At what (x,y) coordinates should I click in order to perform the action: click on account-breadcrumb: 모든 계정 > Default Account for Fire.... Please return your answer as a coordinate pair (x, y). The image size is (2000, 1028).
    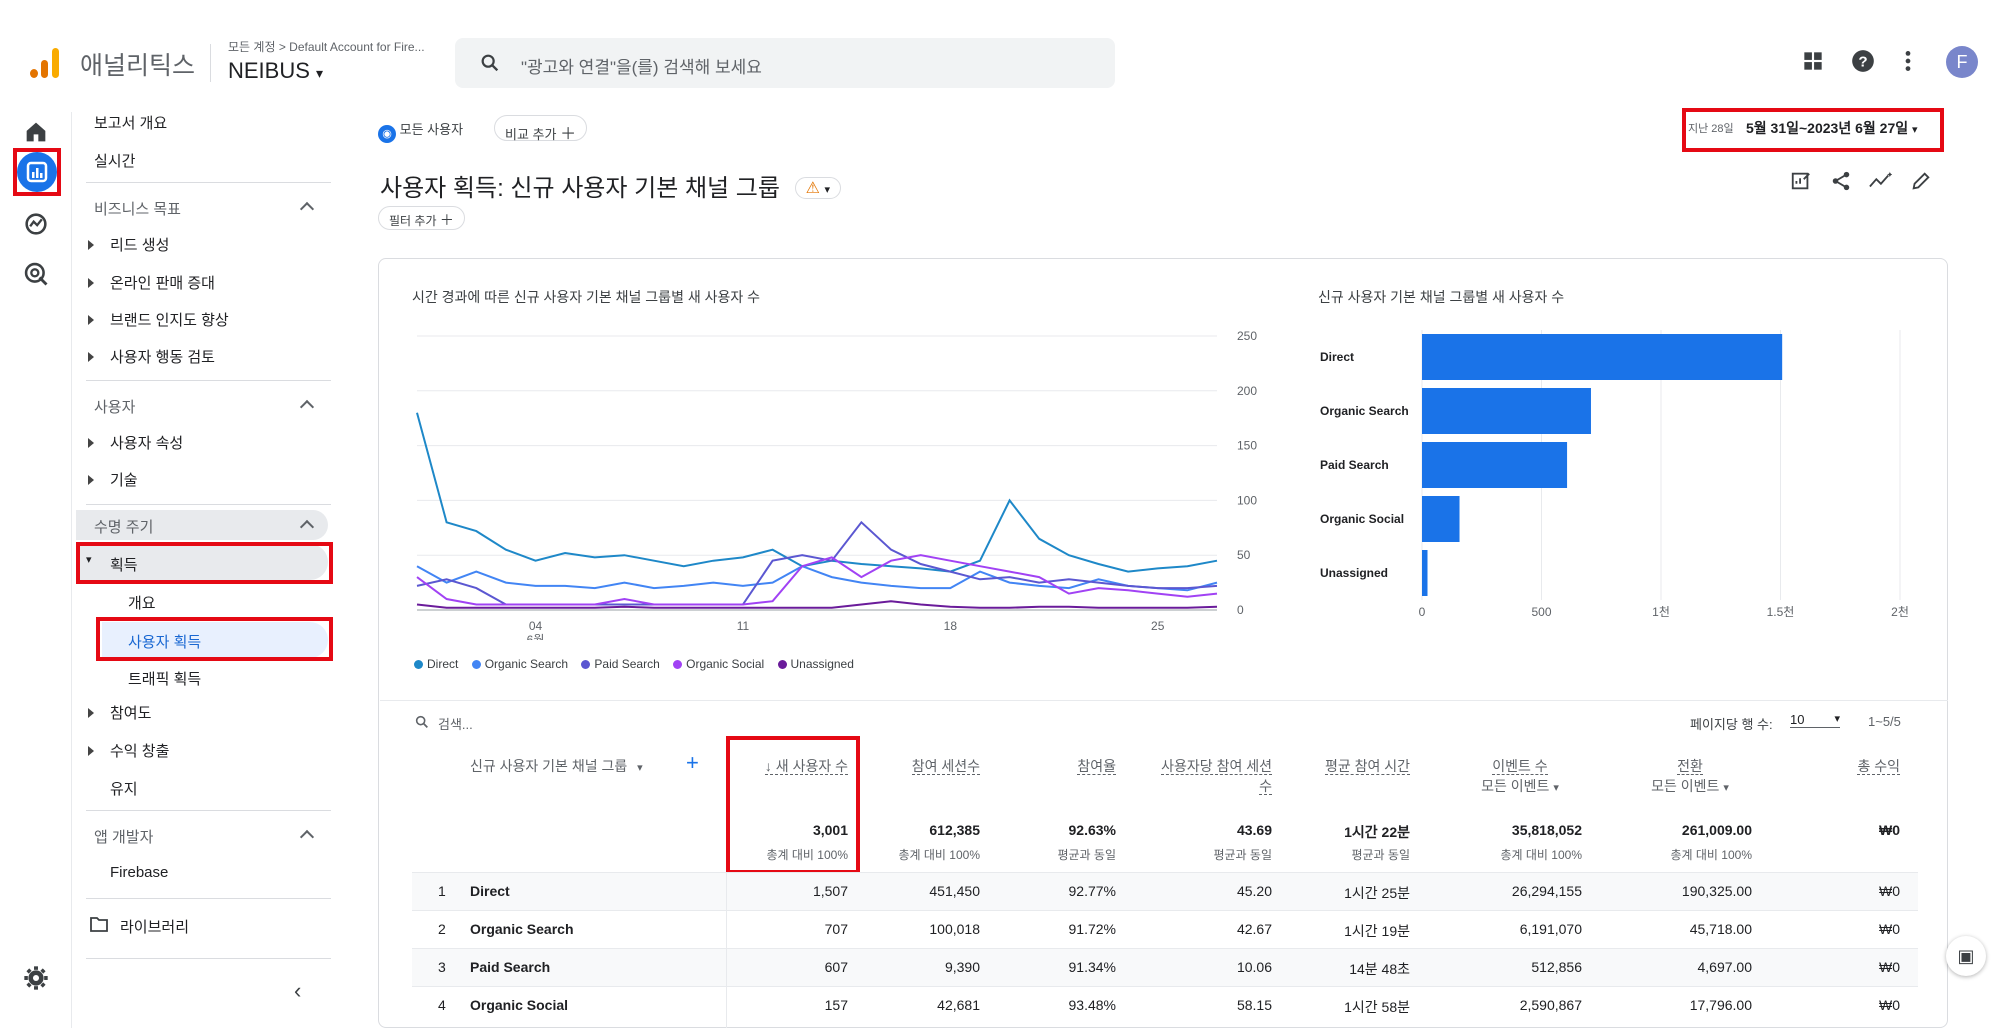
    Looking at the image, I should click on (326, 47).